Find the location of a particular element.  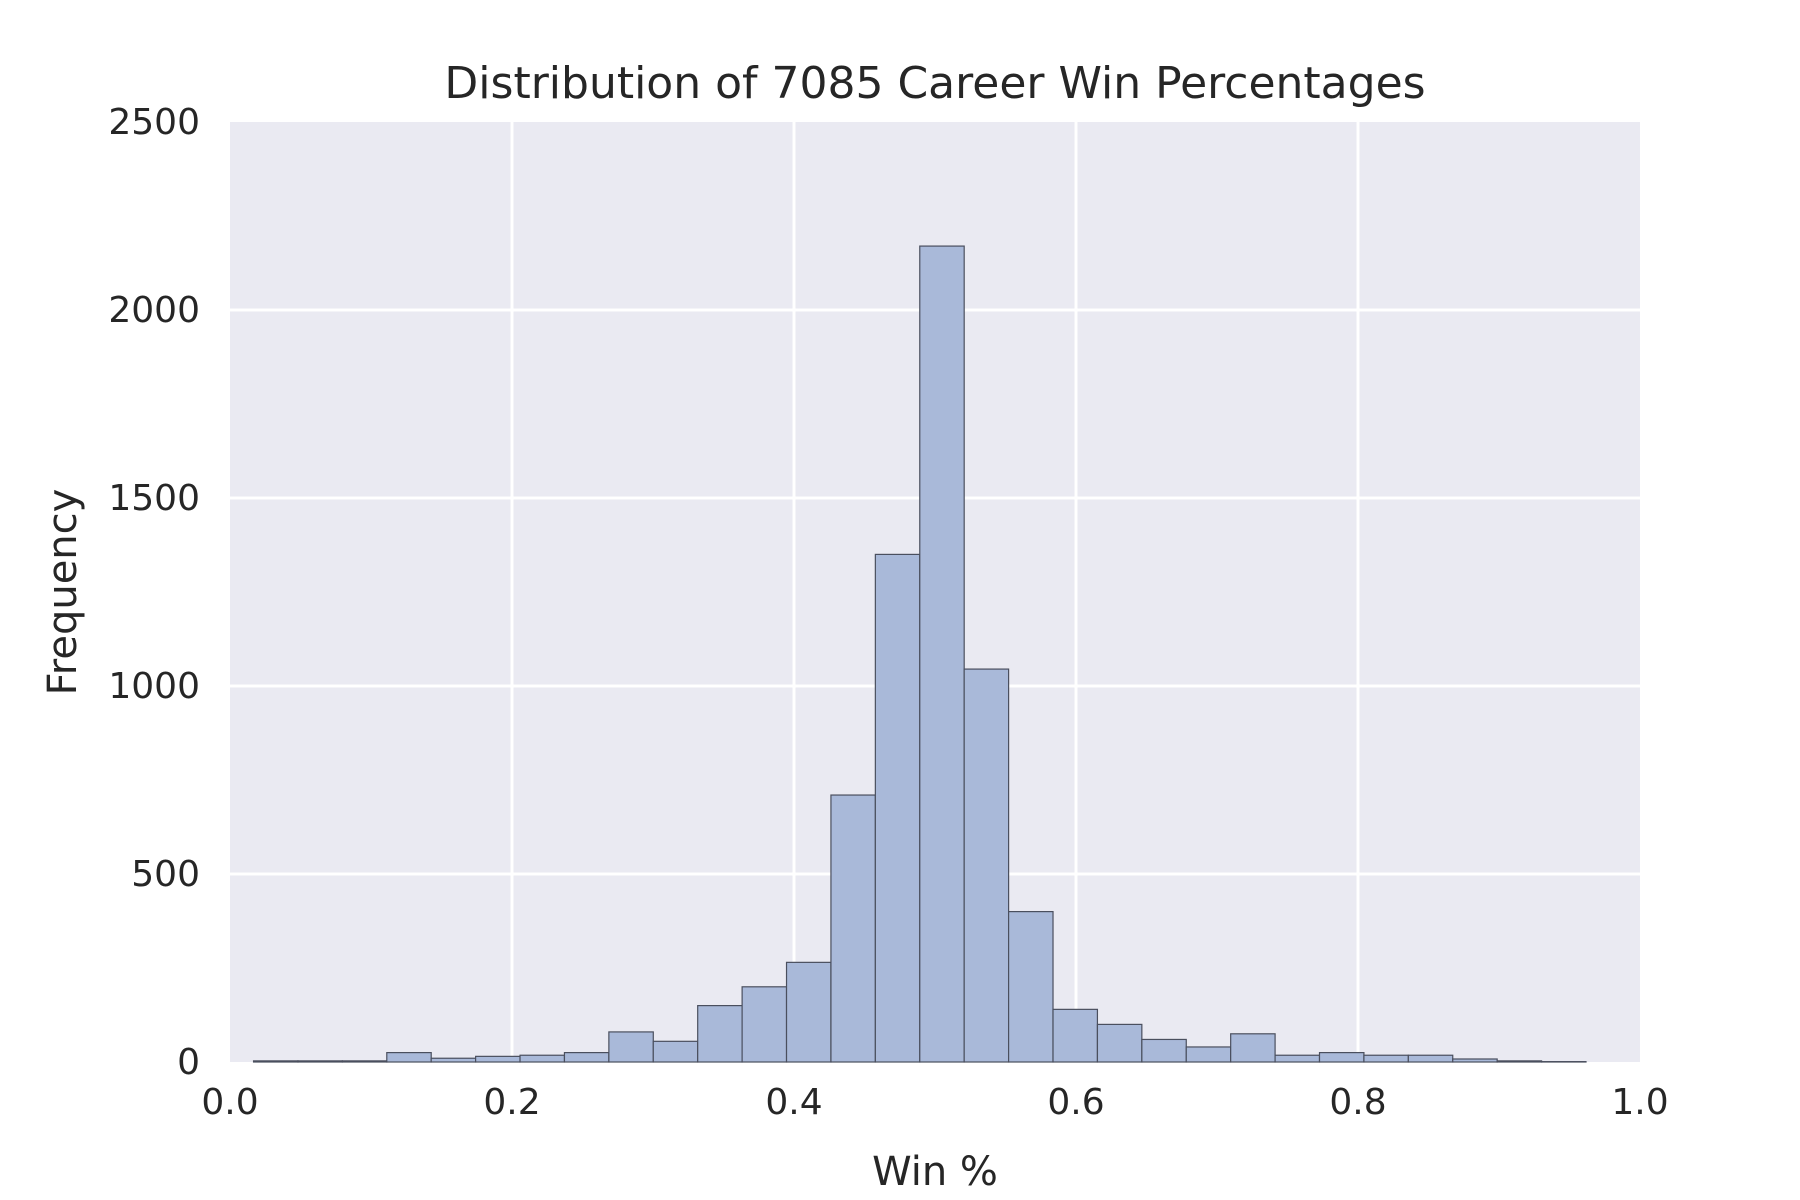

y-tick-label: 2000 is located at coordinates (154, 310).